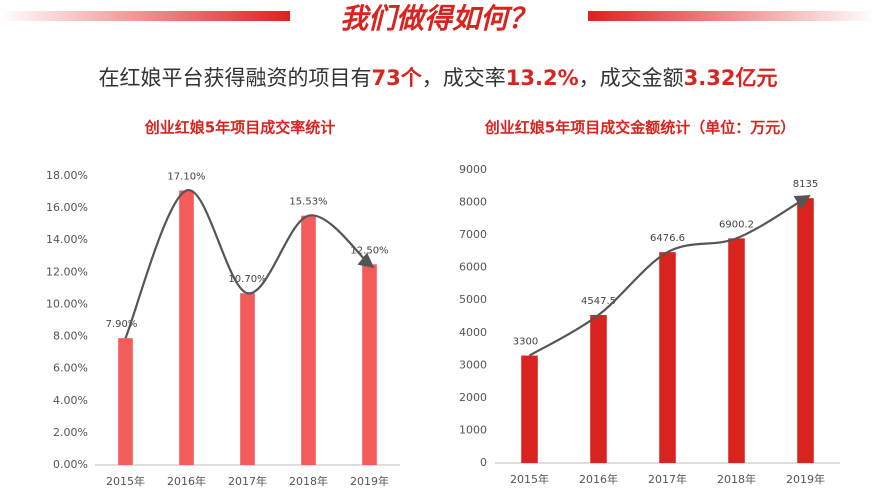 The image size is (876, 493). Describe the element at coordinates (239, 128) in the screenshot. I see `chart-title: 创业红娘5年项目成交率统计` at that location.